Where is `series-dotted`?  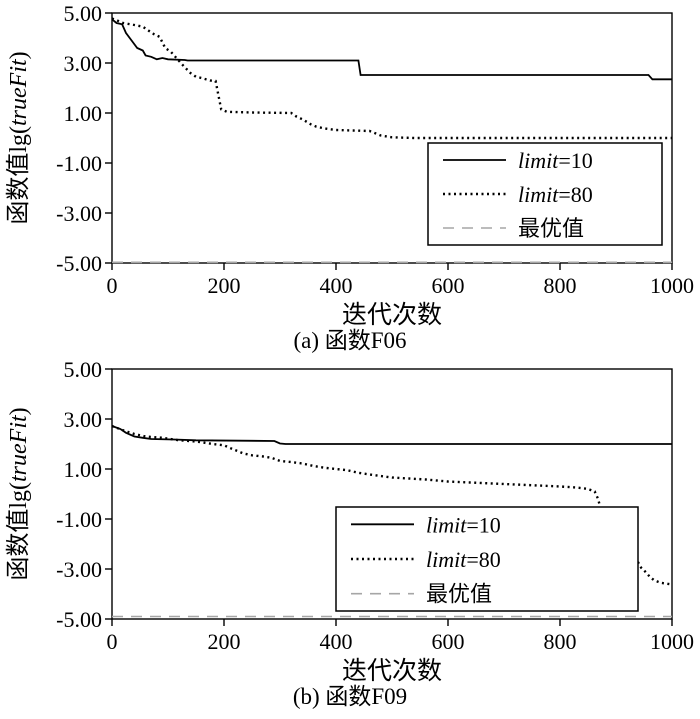 series-dotted is located at coordinates (391, 78).